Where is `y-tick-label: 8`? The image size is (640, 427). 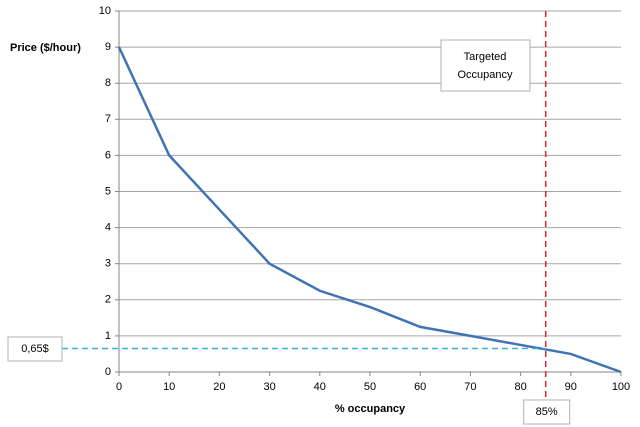 y-tick-label: 8 is located at coordinates (108, 83).